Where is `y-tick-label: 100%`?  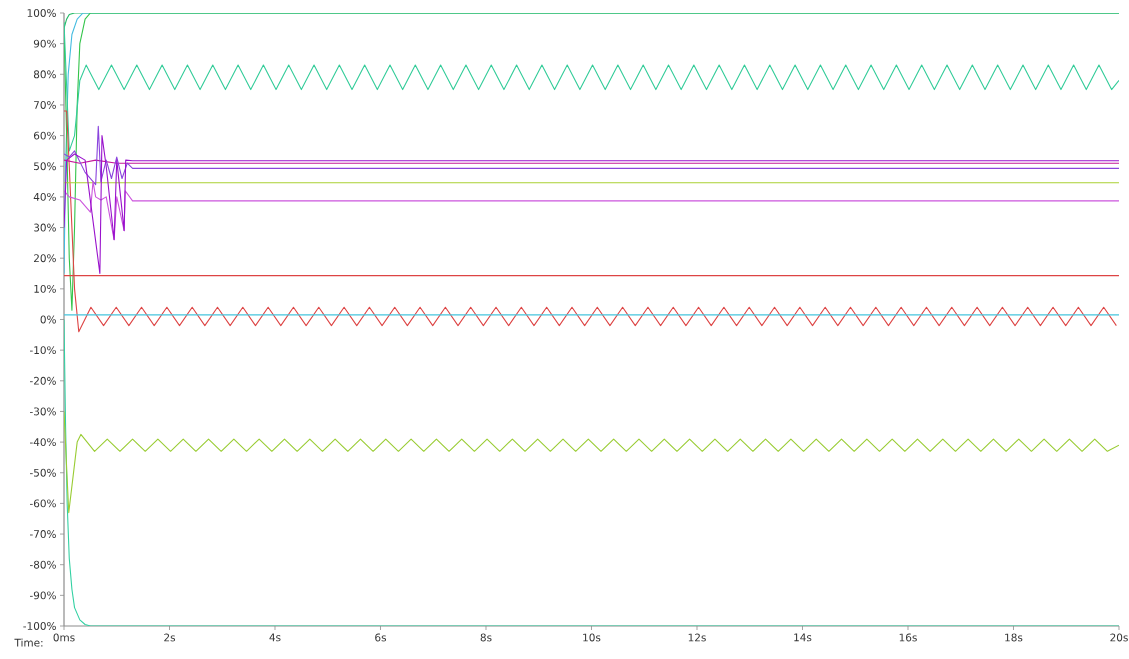 y-tick-label: 100% is located at coordinates (41, 13).